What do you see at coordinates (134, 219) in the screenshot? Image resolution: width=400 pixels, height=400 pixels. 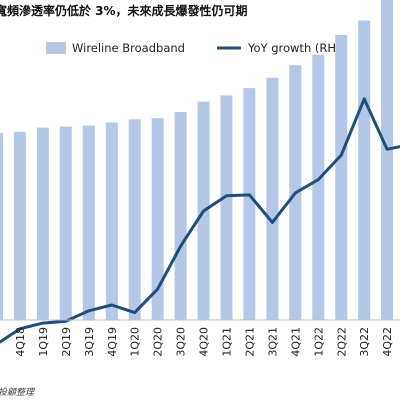 I see `bar-1Q20` at bounding box center [134, 219].